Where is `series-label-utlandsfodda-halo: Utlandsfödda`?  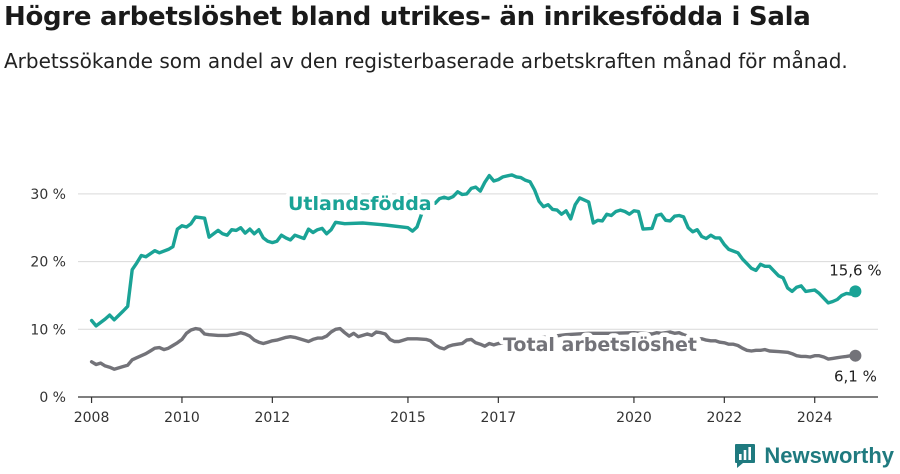
series-label-utlandsfodda-halo: Utlandsfödda is located at coordinates (360, 204).